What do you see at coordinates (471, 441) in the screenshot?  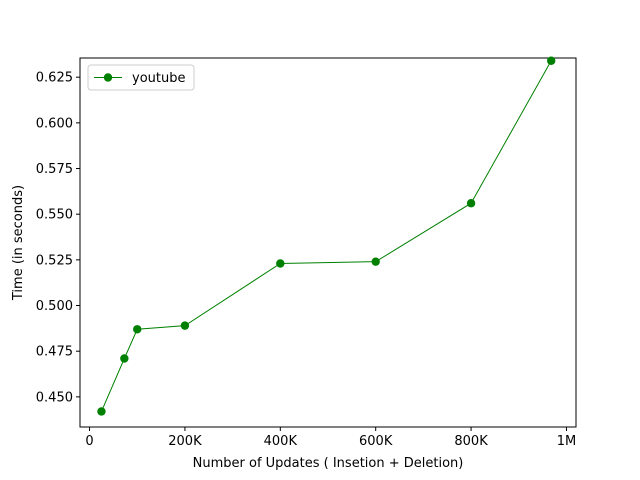 I see `x-tick-label: 800K` at bounding box center [471, 441].